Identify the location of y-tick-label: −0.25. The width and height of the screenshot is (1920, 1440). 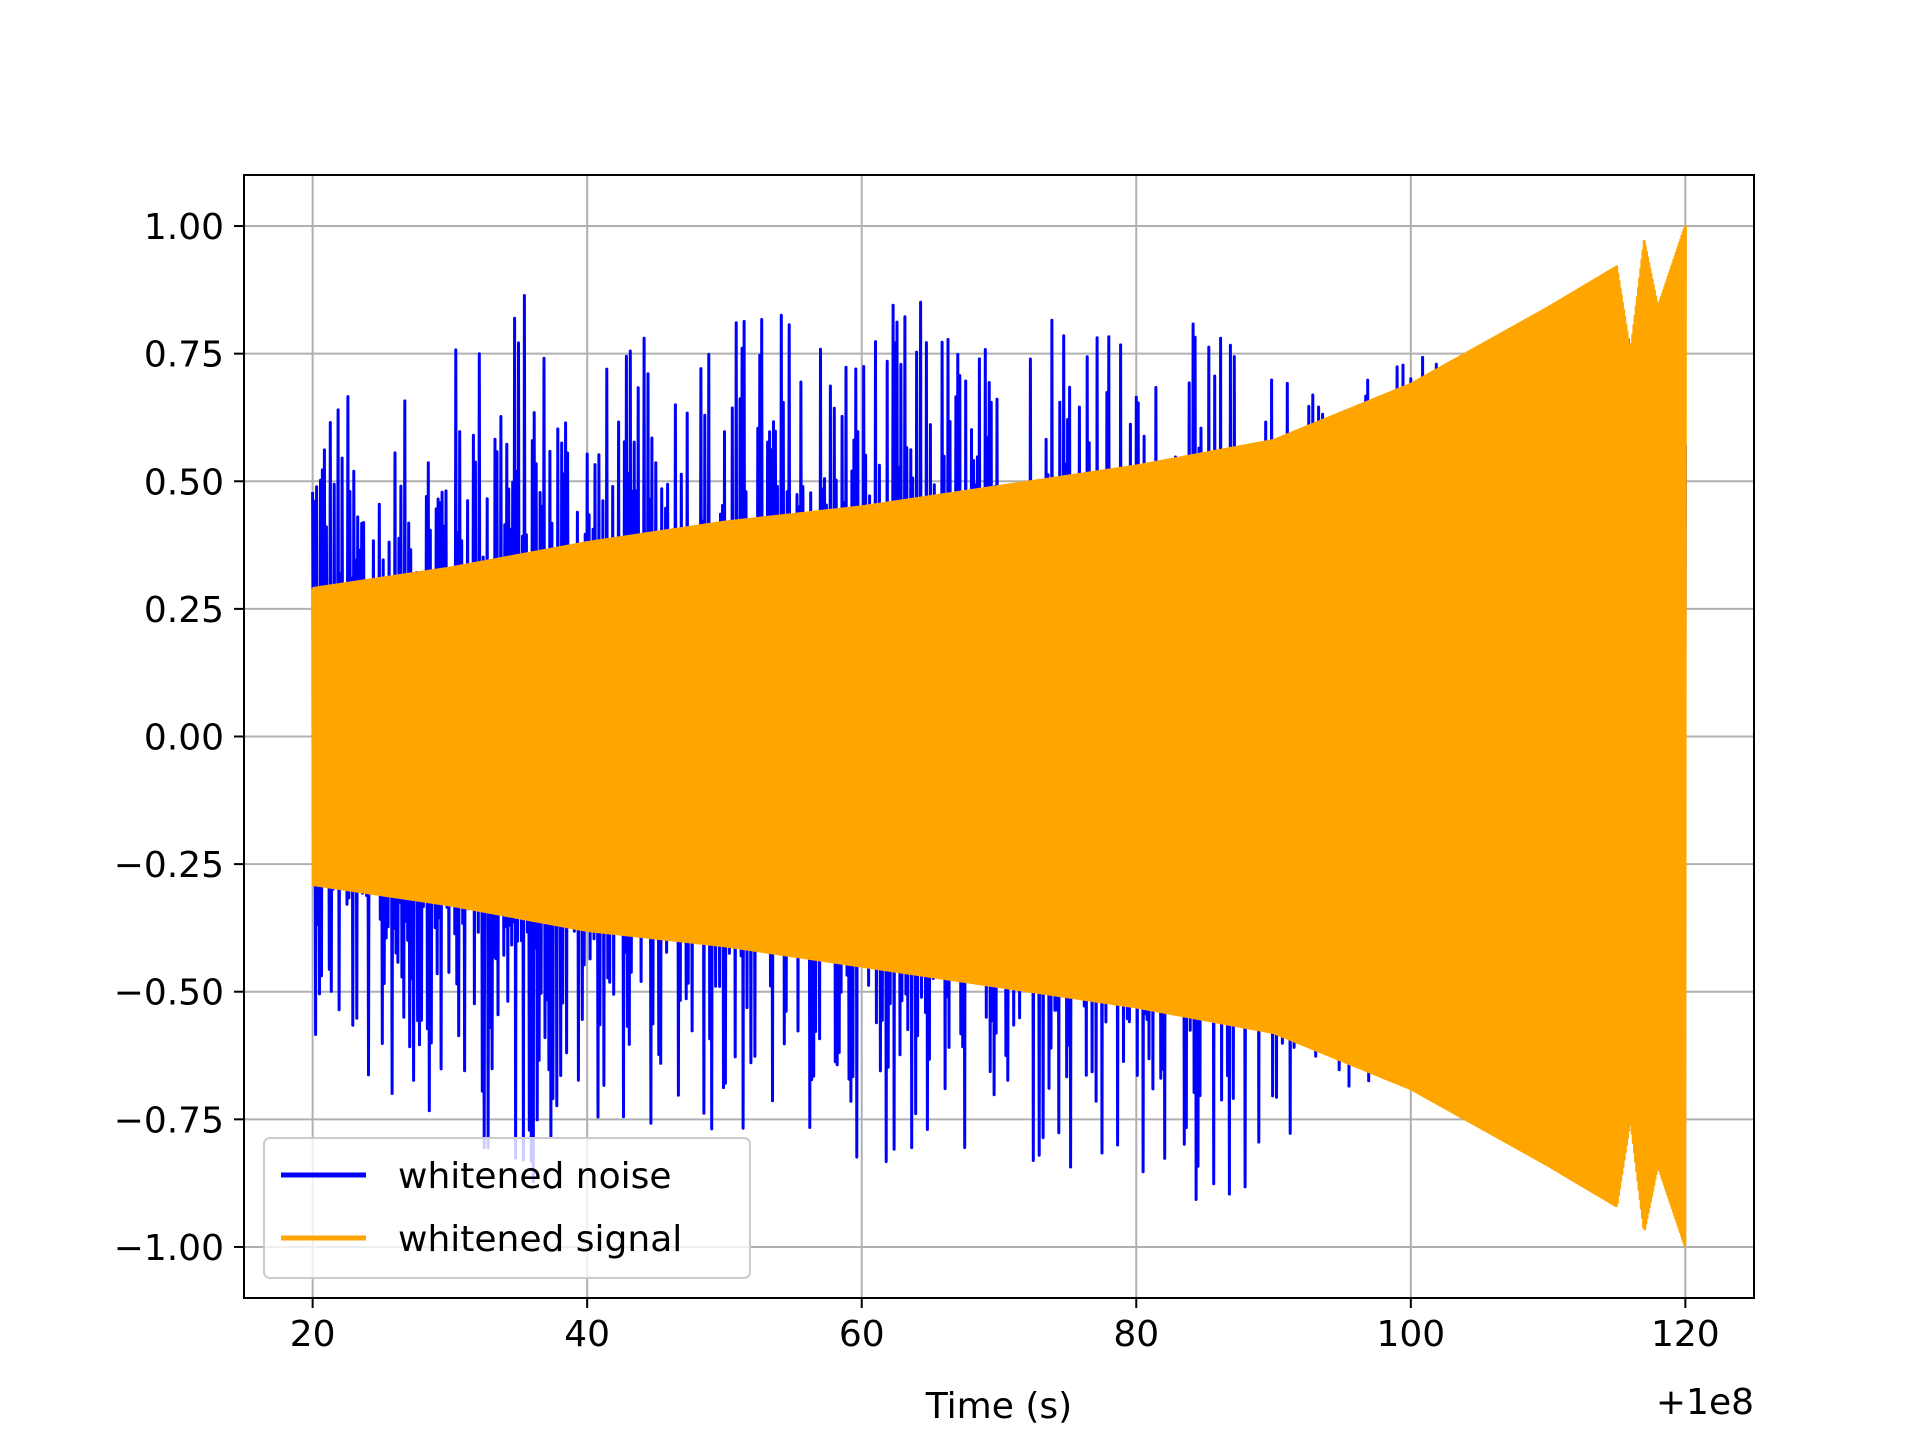
(169, 865).